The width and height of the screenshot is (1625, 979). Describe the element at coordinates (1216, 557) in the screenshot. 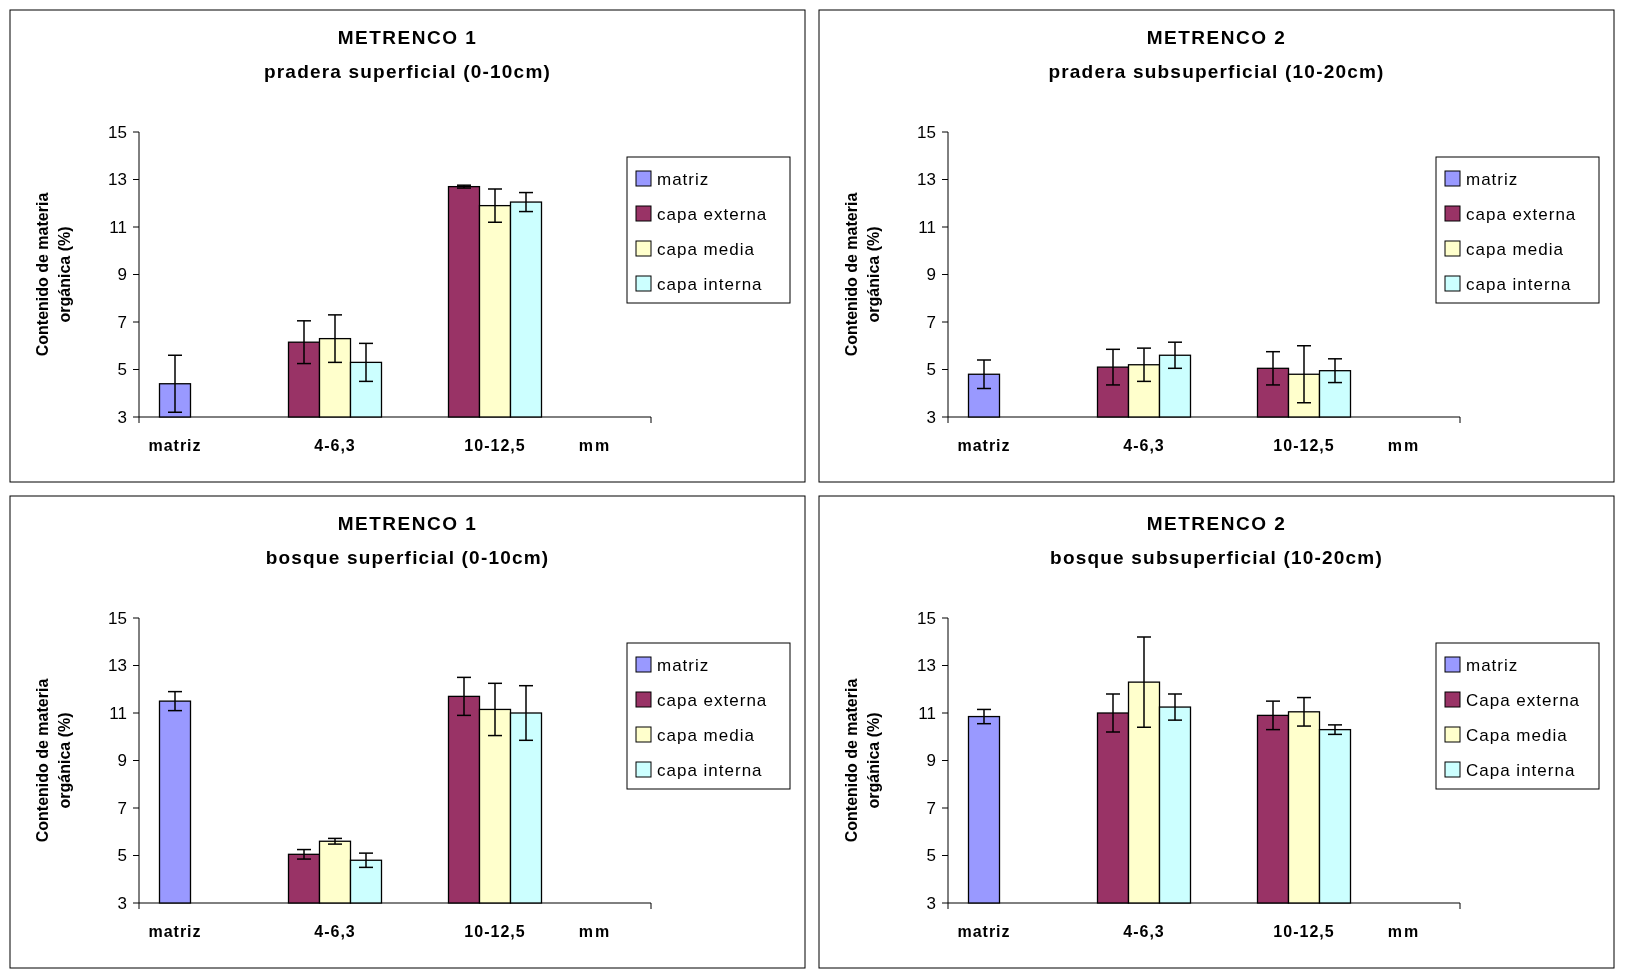

I see `chart-subtitle: bosque subsuperficial (10-20cm)` at that location.